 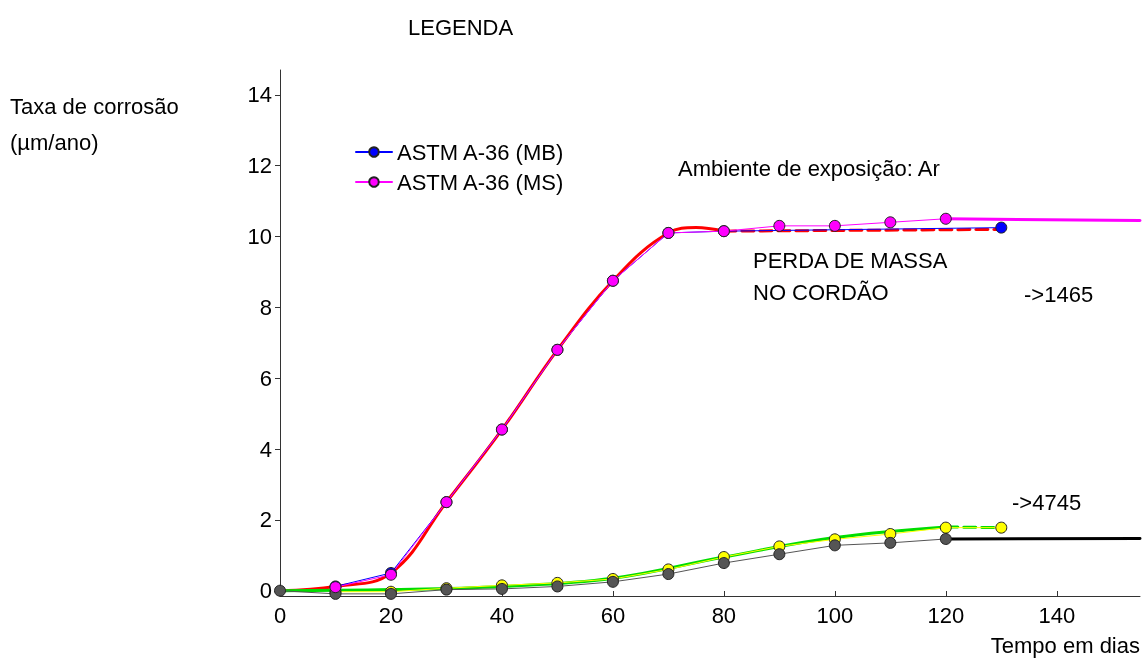 I want to click on x-tick-label: 120, so click(x=946, y=615).